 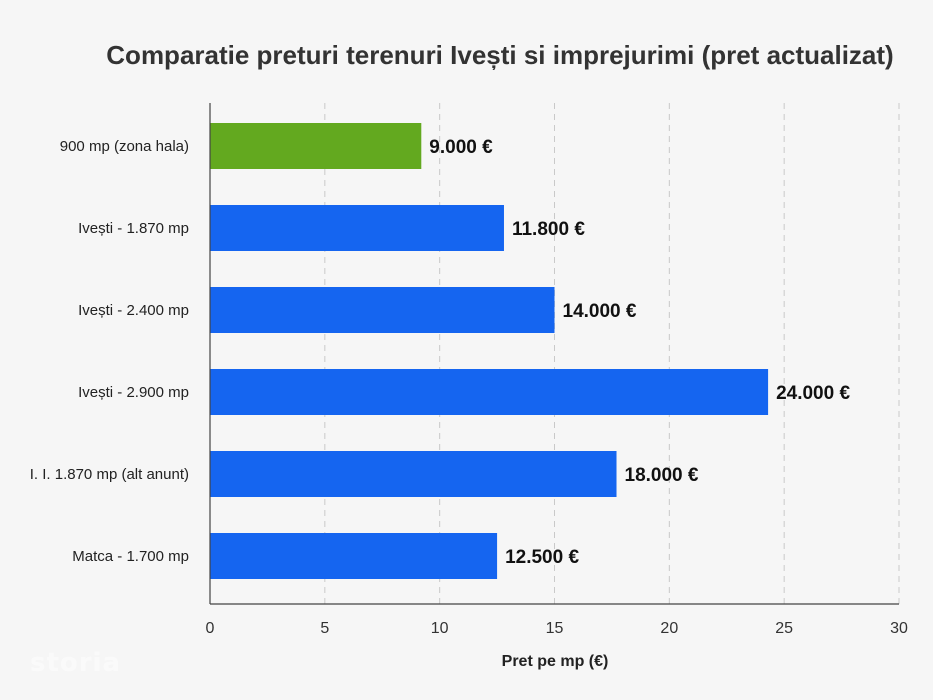 I want to click on category-label: Ivești - 1.870 mp, so click(x=133, y=228).